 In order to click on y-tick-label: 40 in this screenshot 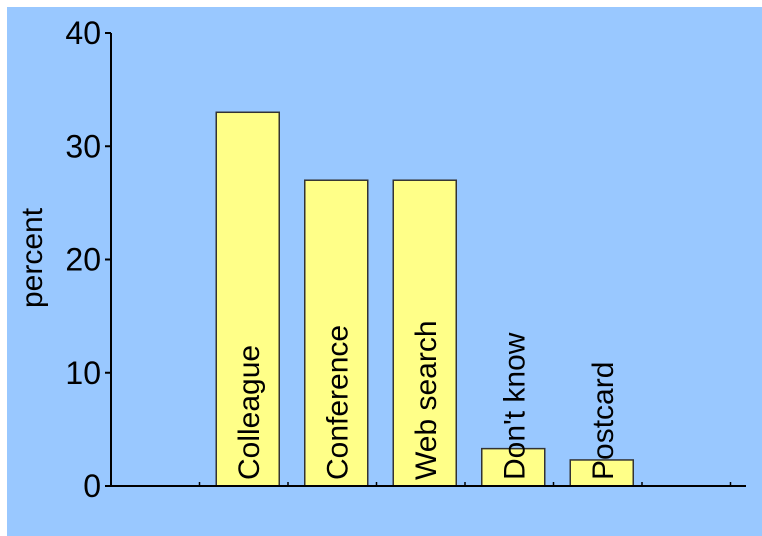, I will do `click(83, 33)`.